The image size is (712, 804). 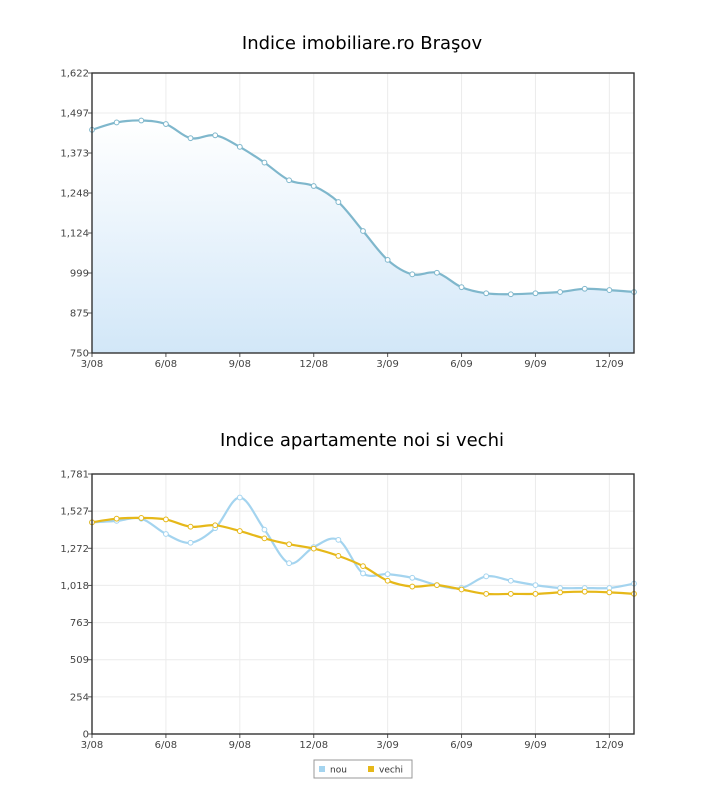 What do you see at coordinates (86, 735) in the screenshot?
I see `y-tick-label: 0` at bounding box center [86, 735].